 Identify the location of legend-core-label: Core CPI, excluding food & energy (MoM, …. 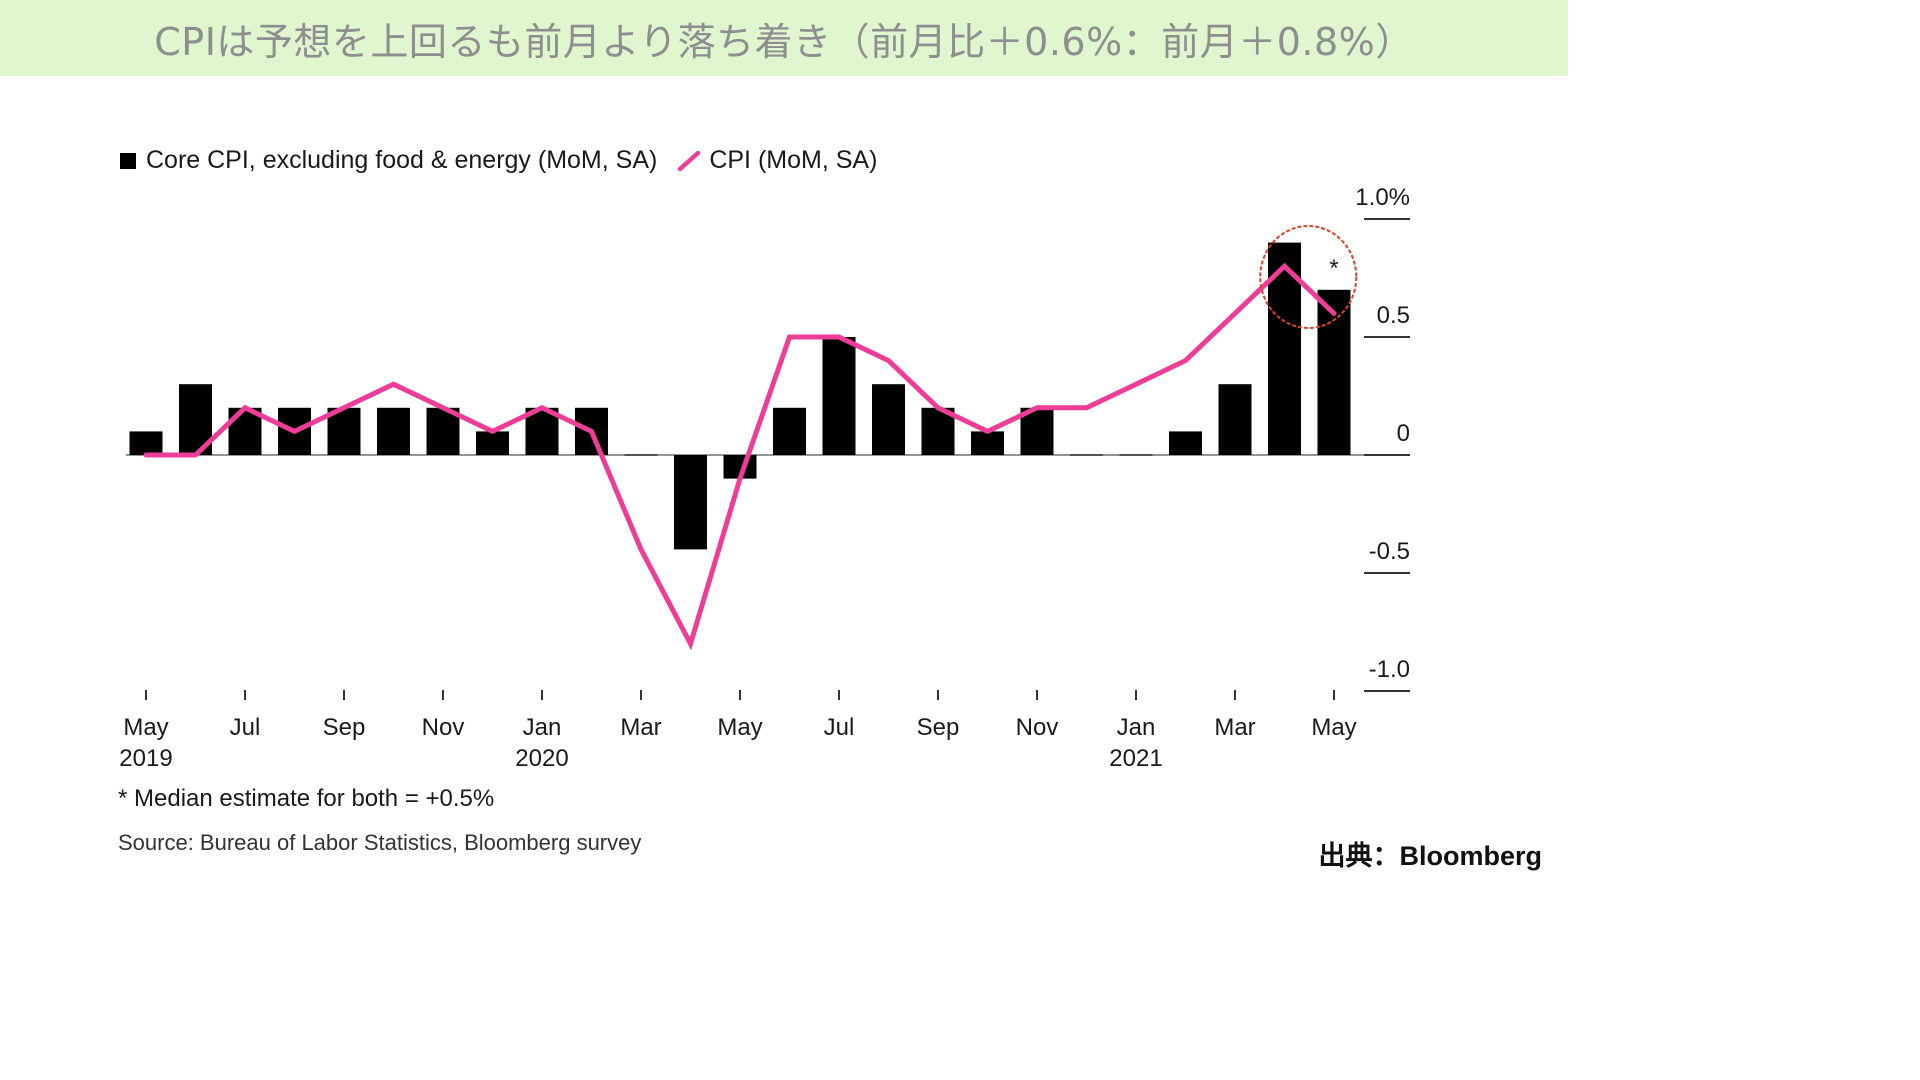
(402, 160).